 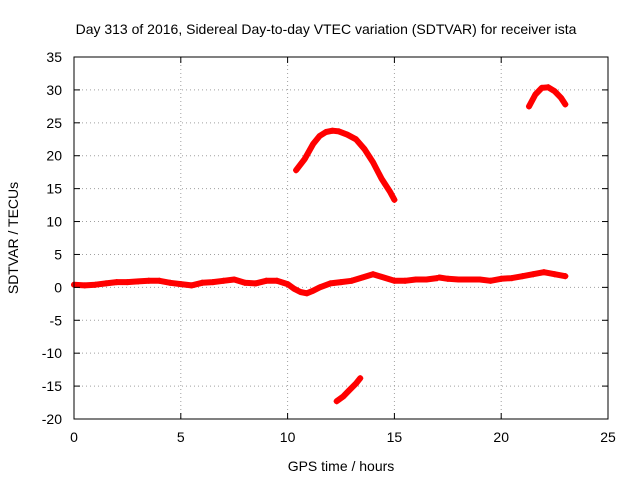 What do you see at coordinates (56, 320) in the screenshot?
I see `y-tick-label: -5` at bounding box center [56, 320].